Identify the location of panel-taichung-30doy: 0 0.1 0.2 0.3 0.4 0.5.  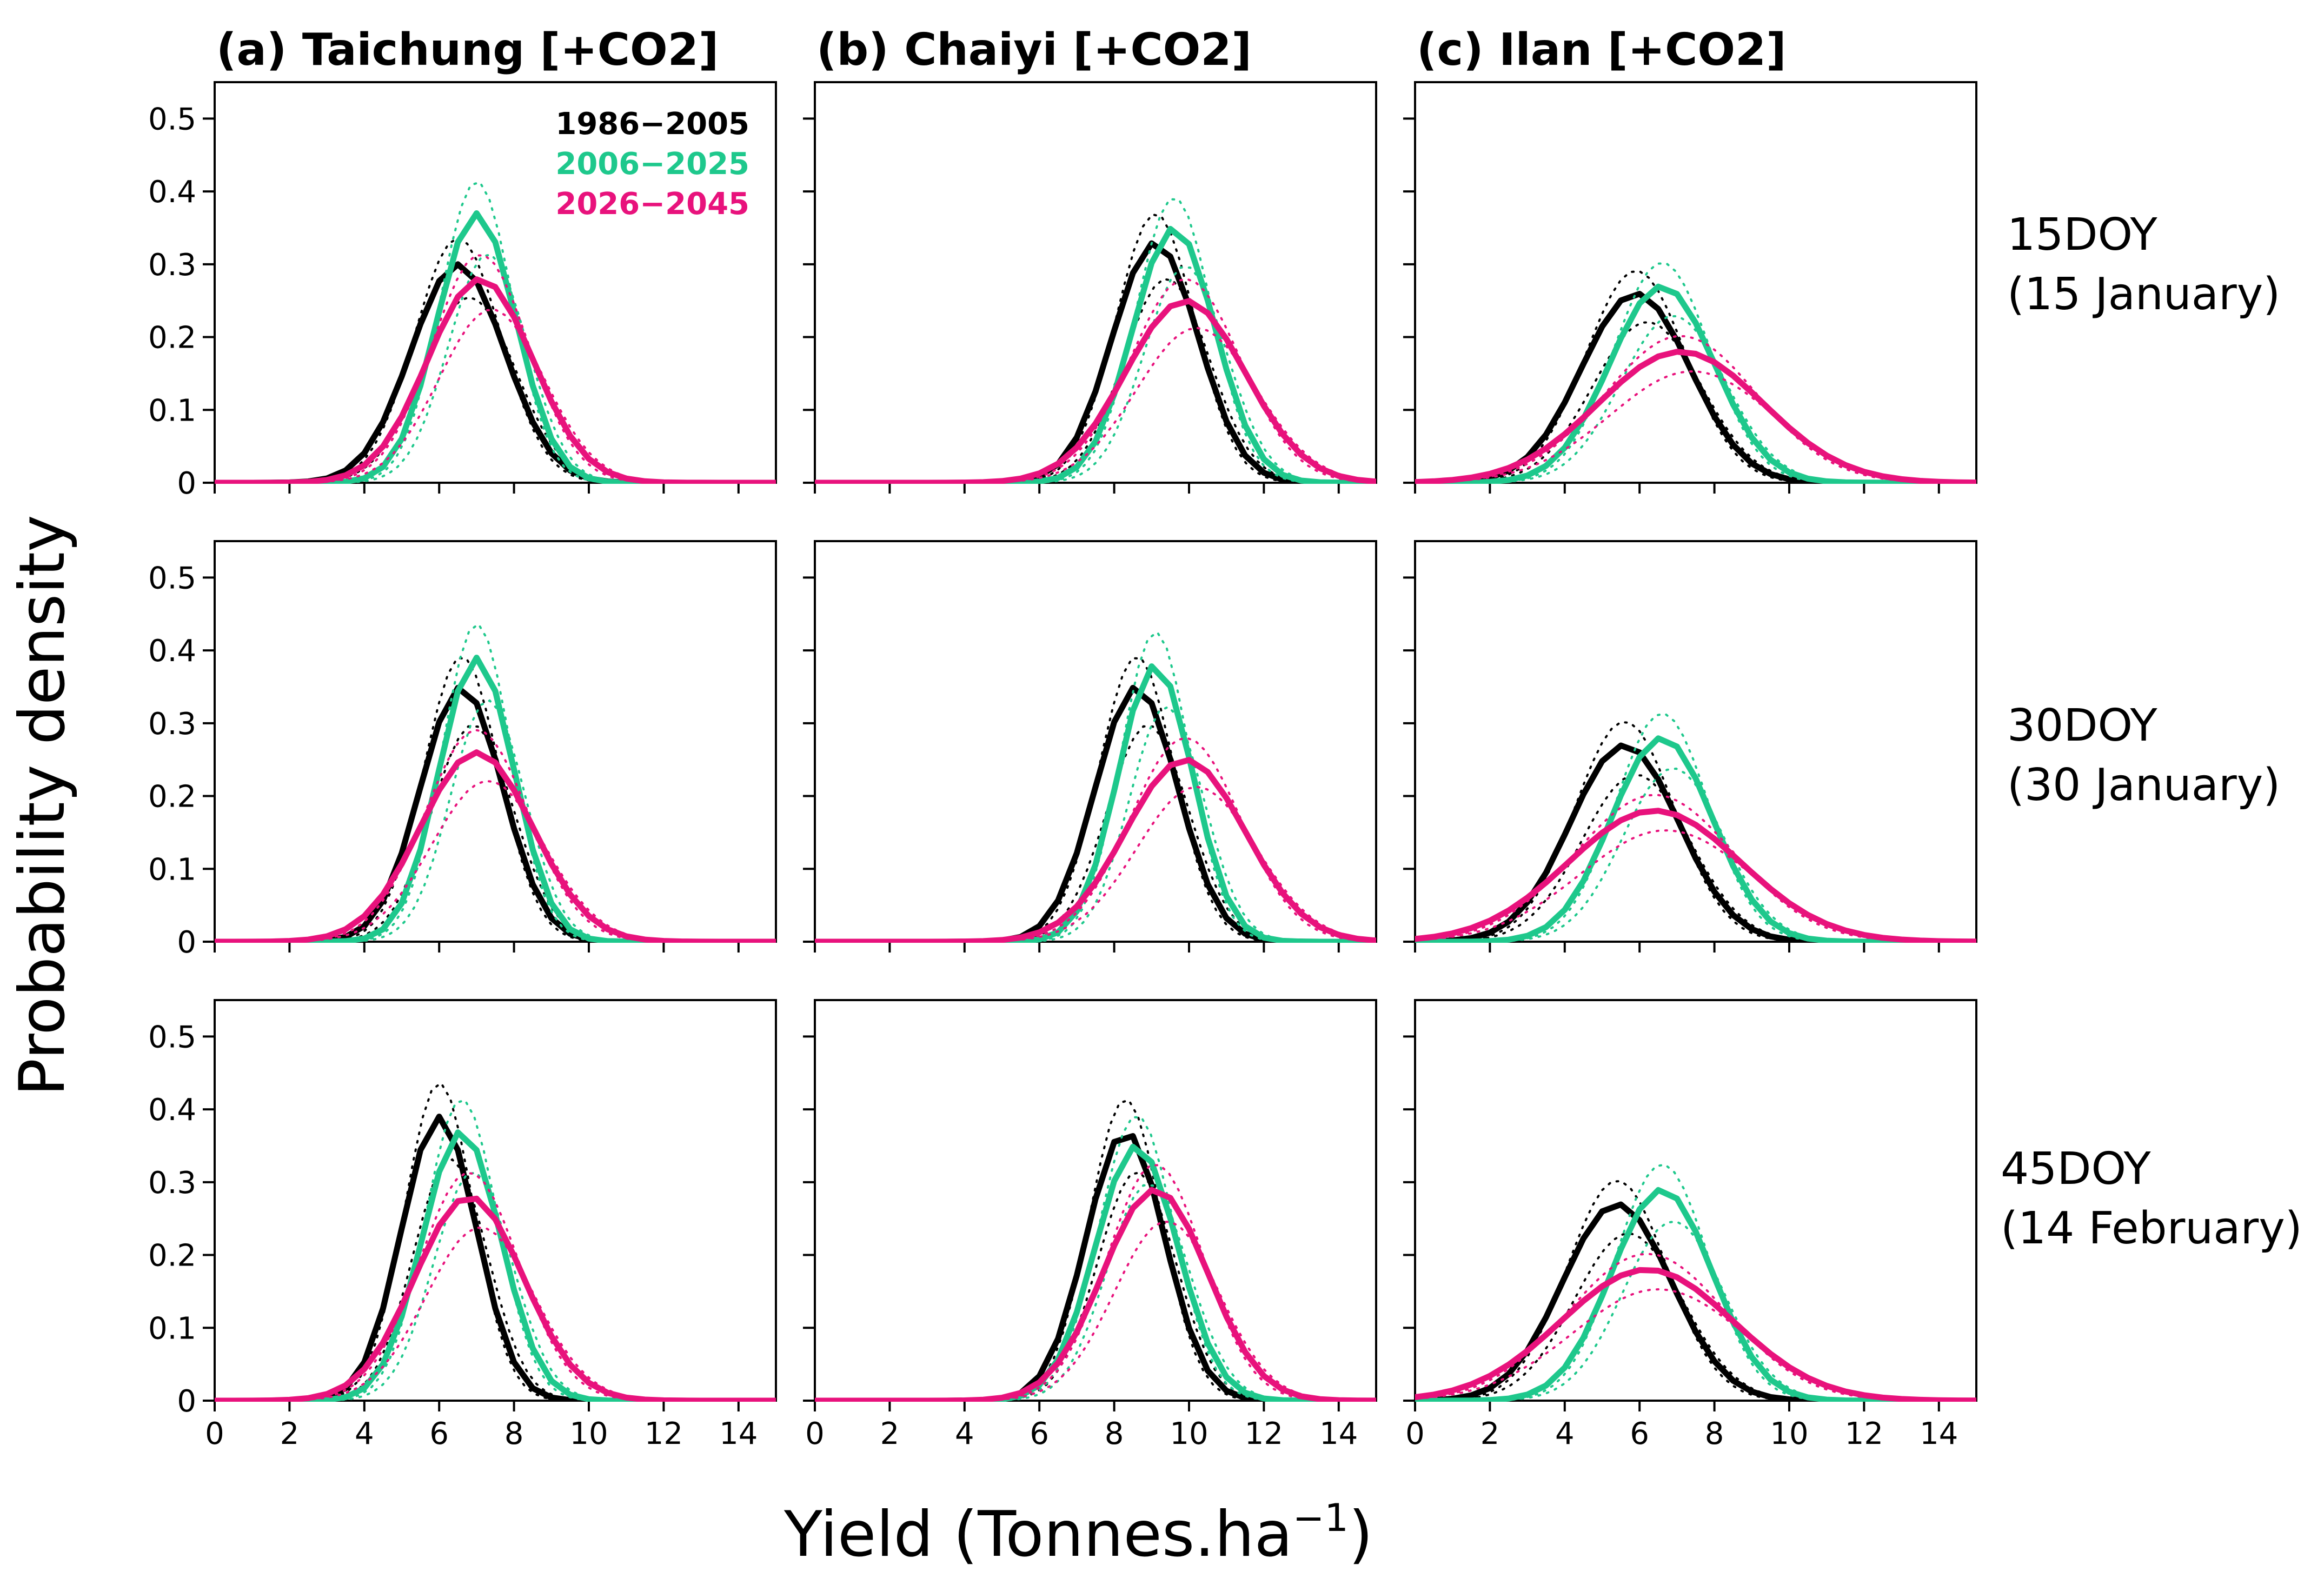
(462, 750).